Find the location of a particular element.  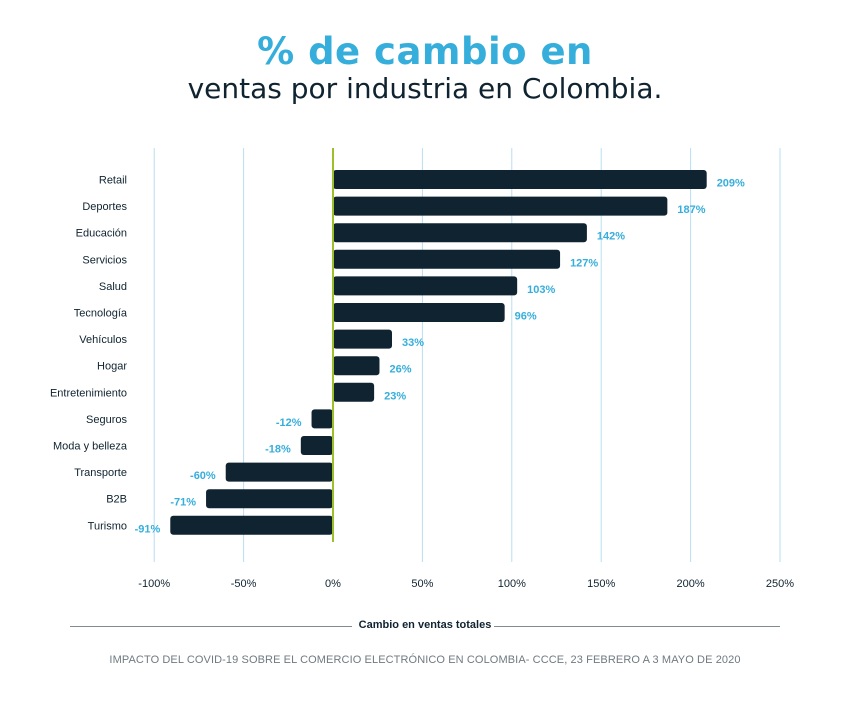

category-label: Entretenimiento is located at coordinates (88, 393).